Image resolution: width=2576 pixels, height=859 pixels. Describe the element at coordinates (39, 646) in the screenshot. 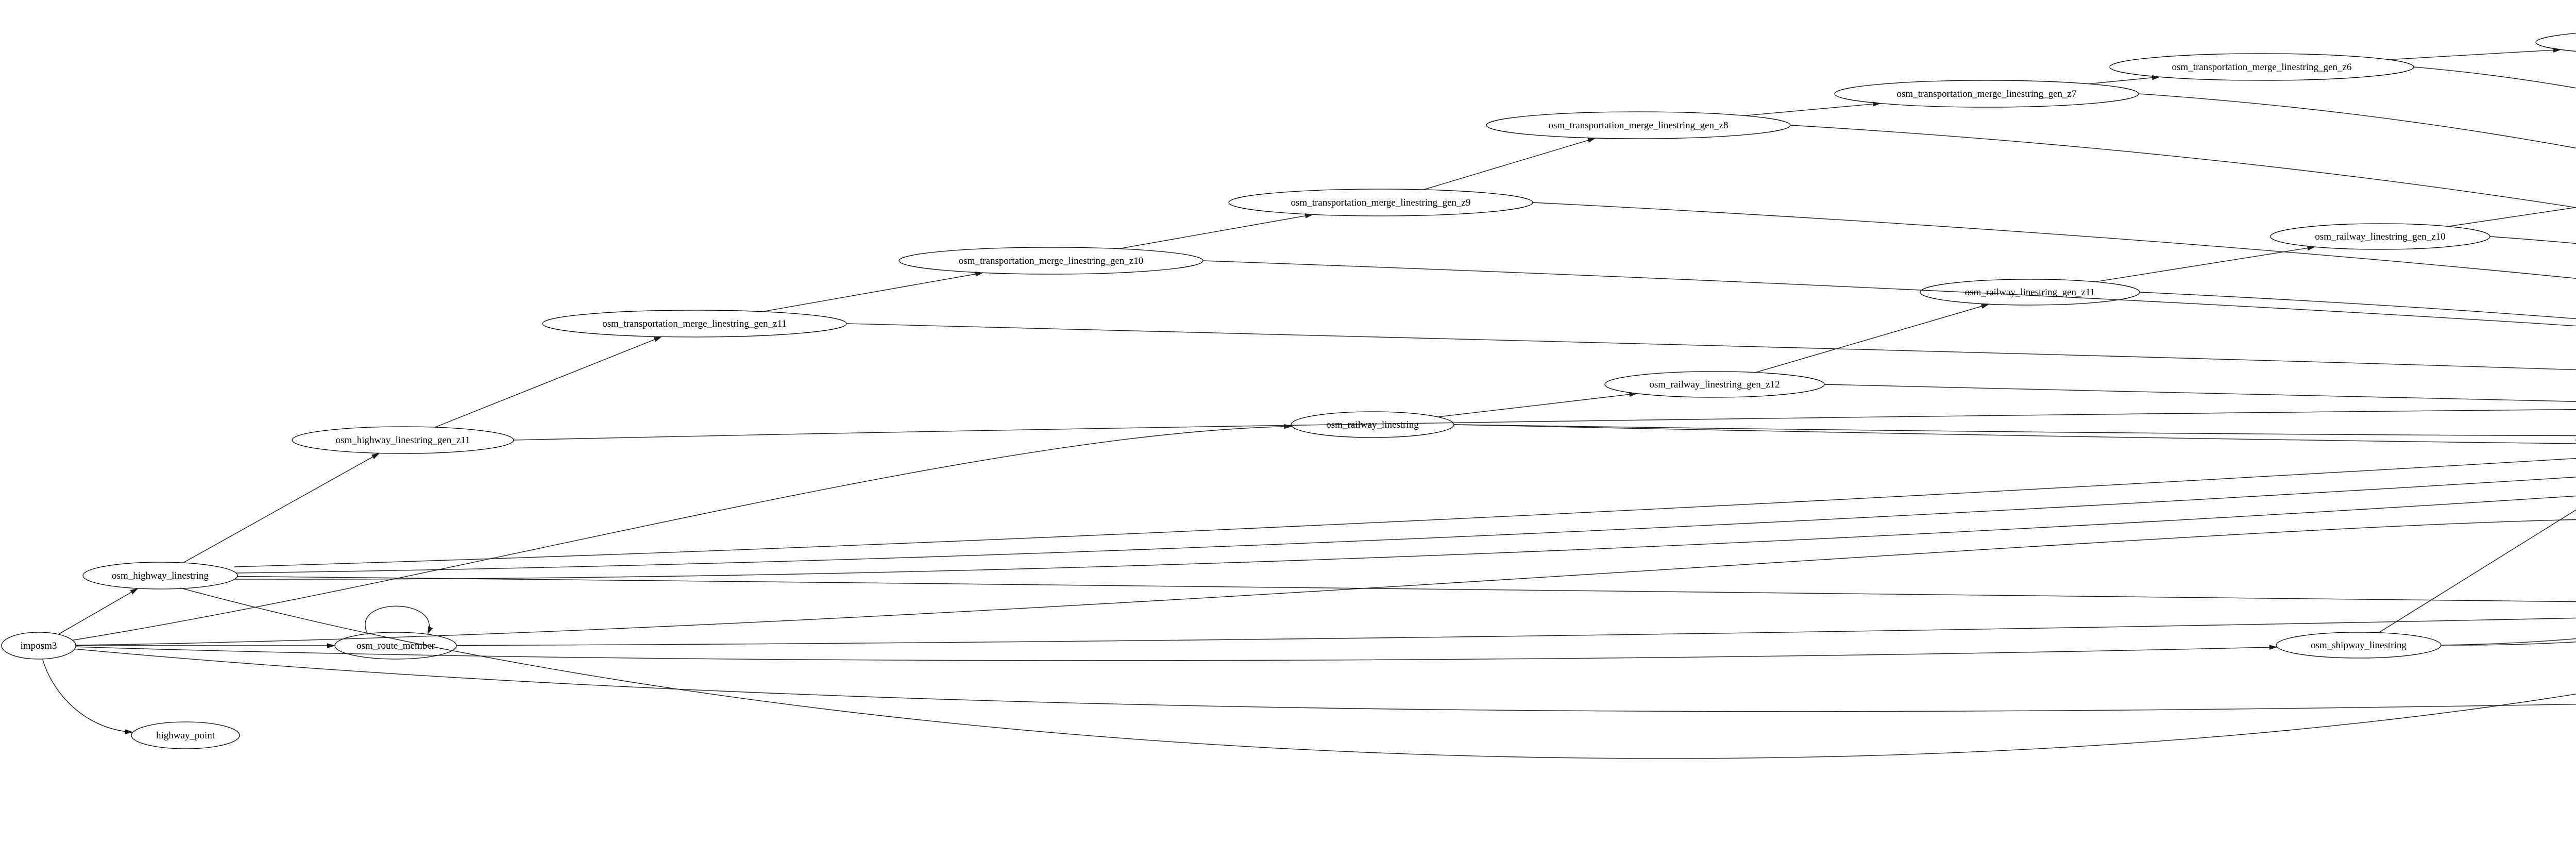

I see `node-label-imposm3: imposm3` at that location.